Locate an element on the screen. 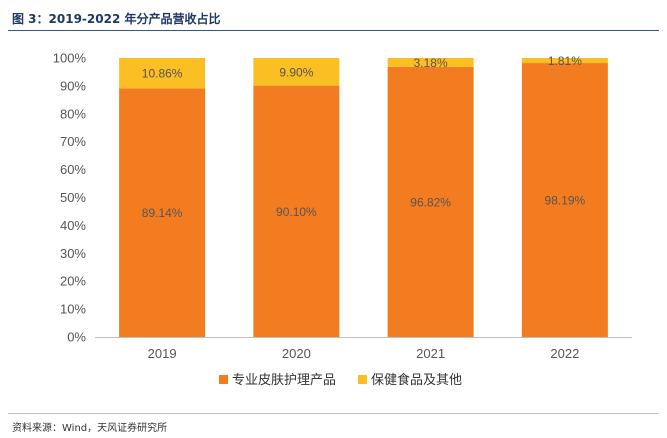 The image size is (667, 438). bar-segment-health-food-2019 is located at coordinates (162, 73).